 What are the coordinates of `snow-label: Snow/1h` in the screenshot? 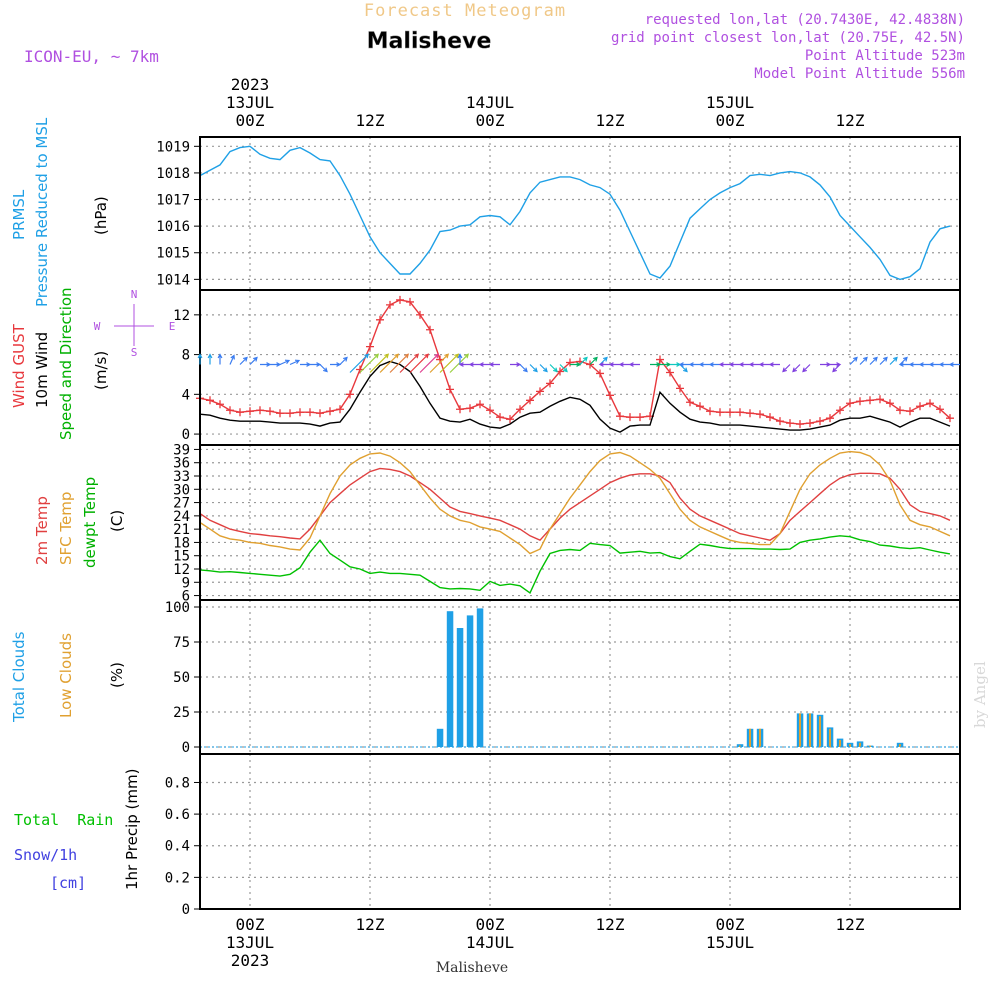 It's located at (45, 855).